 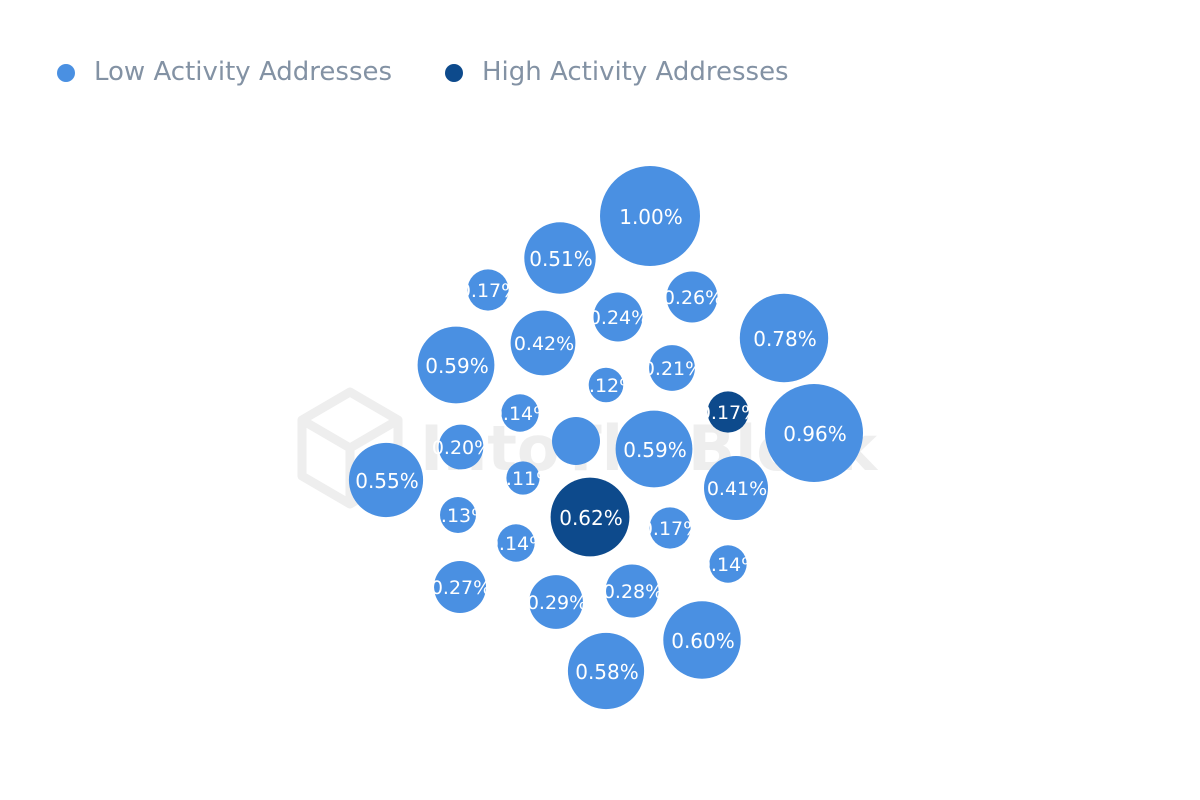 I want to click on bubble-low-activity-addresses-19: 0.13%, so click(x=459, y=515).